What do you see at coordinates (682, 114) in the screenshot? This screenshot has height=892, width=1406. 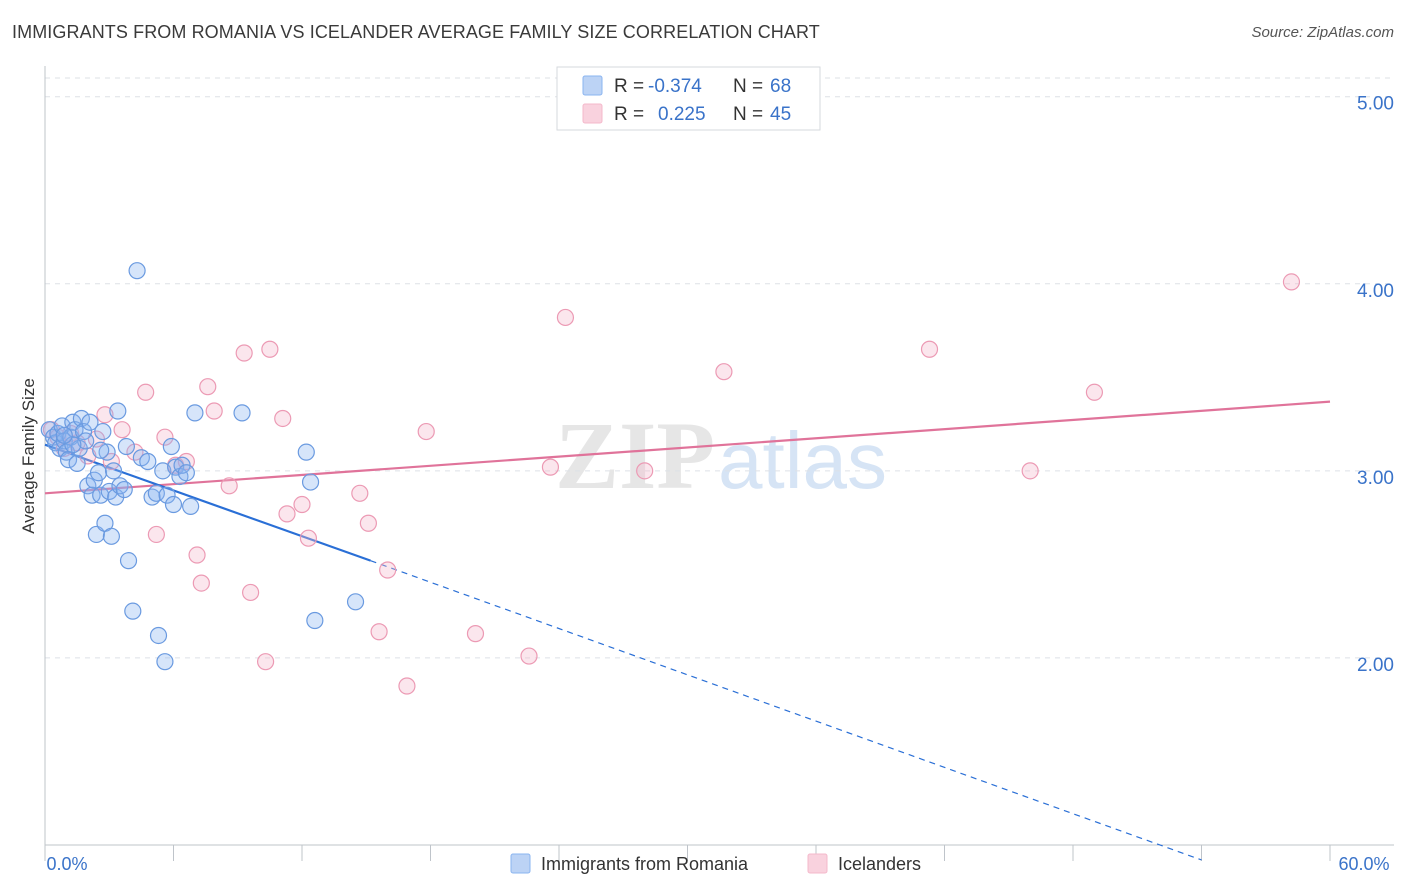 I see `legend-r-value-pink: 0.225` at bounding box center [682, 114].